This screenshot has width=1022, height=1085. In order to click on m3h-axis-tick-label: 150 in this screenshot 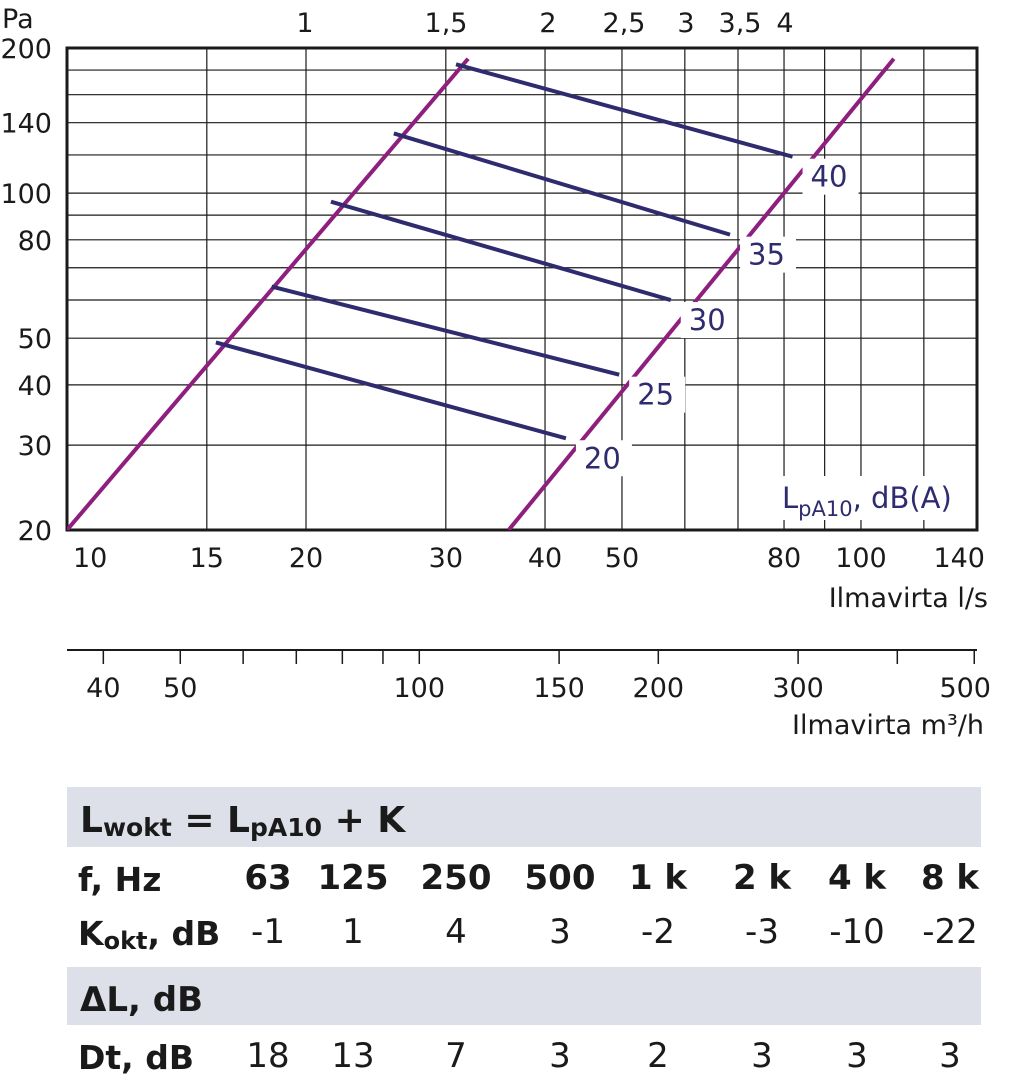, I will do `click(559, 688)`.